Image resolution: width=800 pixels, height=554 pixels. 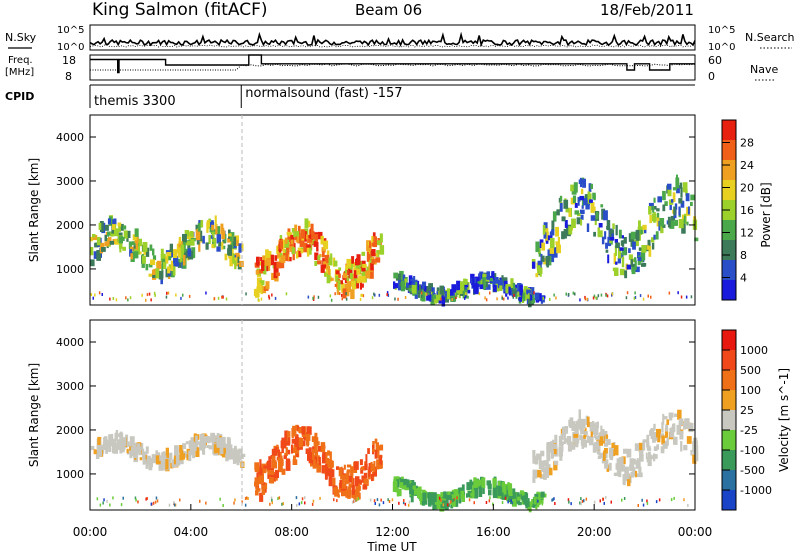 What do you see at coordinates (388, 10) in the screenshot?
I see `beam-title: Beam 06` at bounding box center [388, 10].